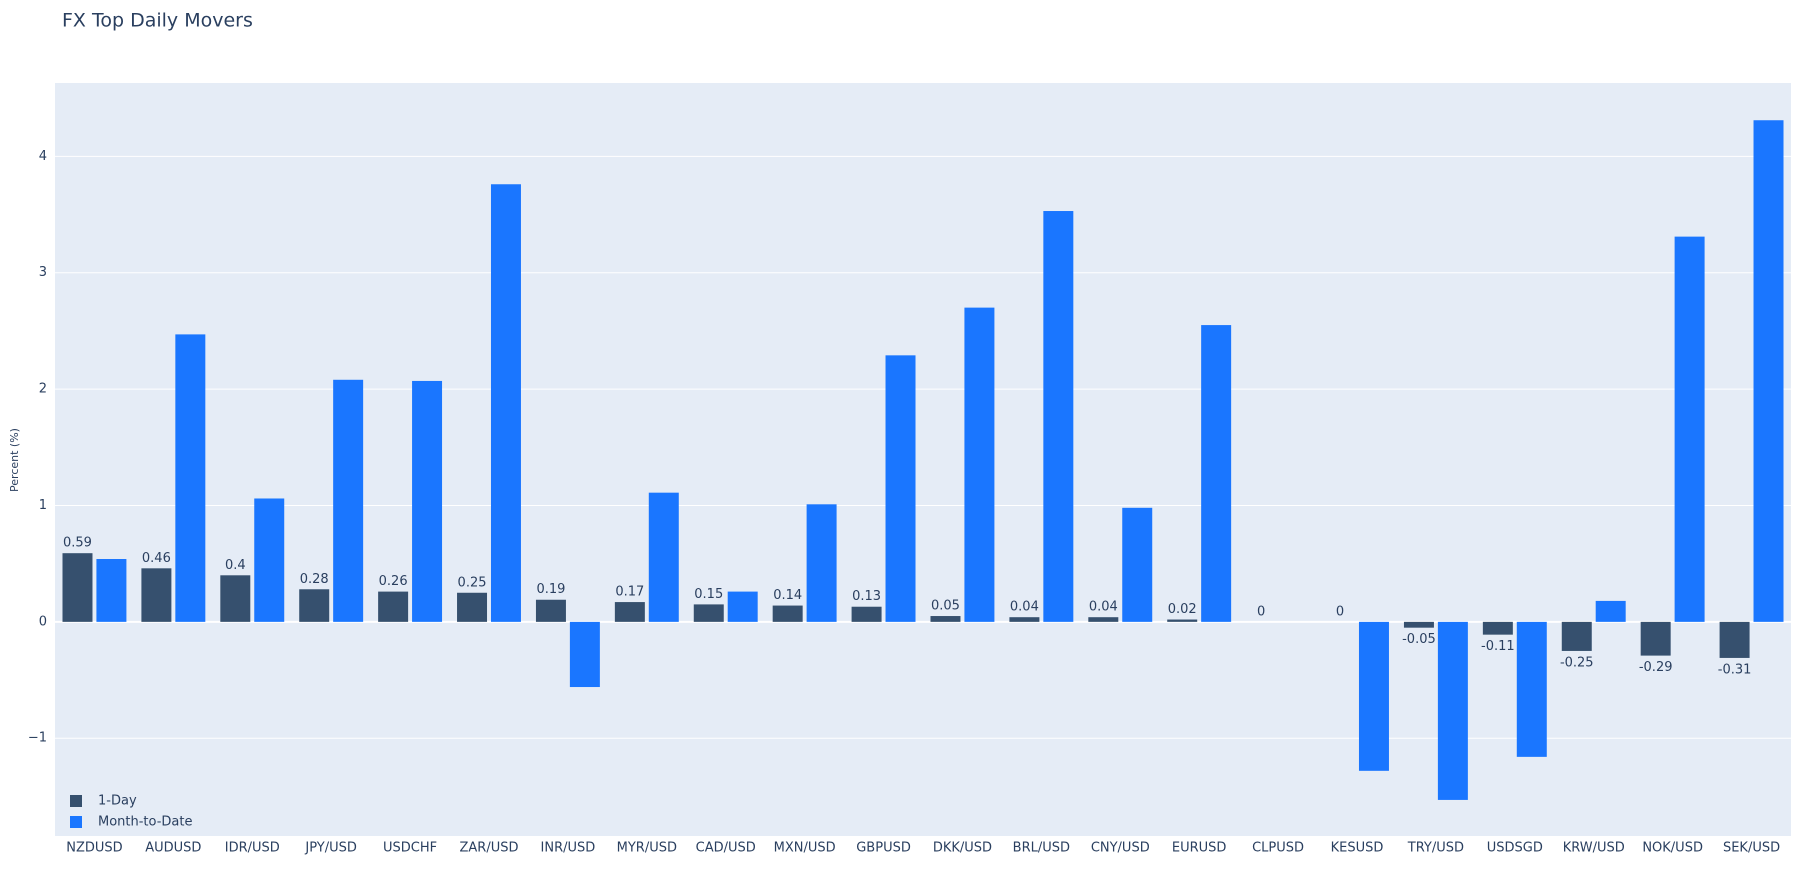  I want to click on y-tick-label: −1, so click(37, 738).